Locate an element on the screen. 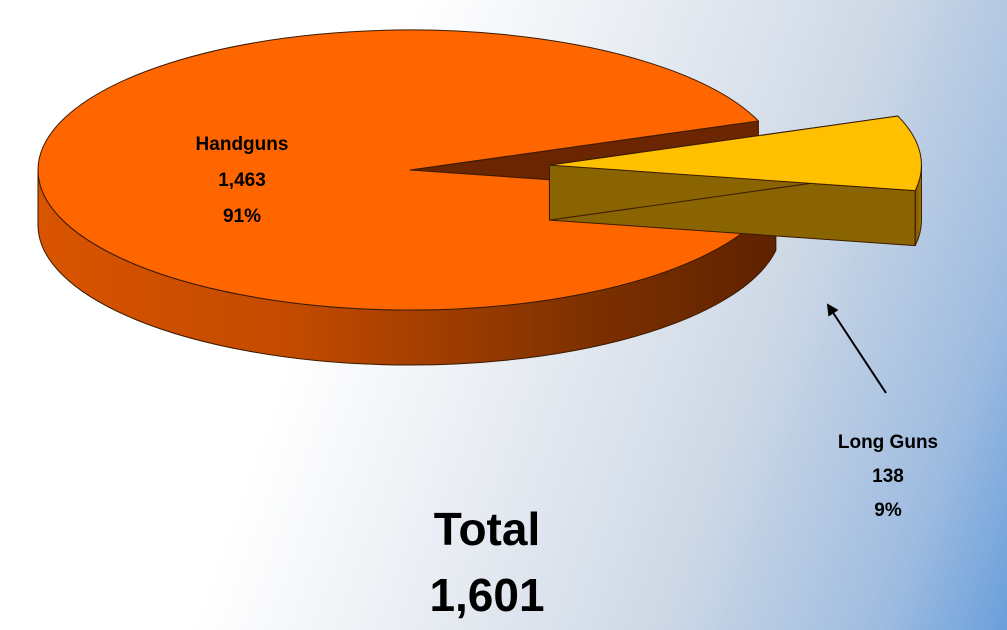 This screenshot has width=1007, height=630. total-title: Total is located at coordinates (487, 529).